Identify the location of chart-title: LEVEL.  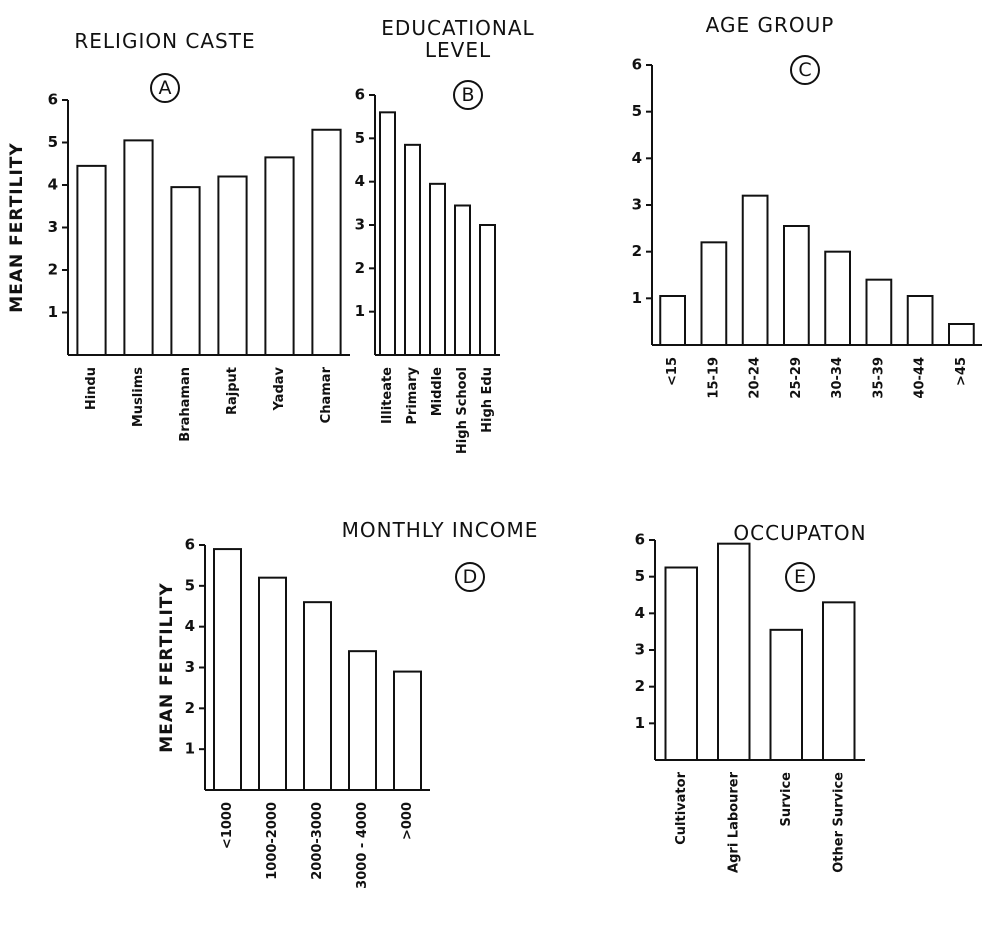
(458, 50).